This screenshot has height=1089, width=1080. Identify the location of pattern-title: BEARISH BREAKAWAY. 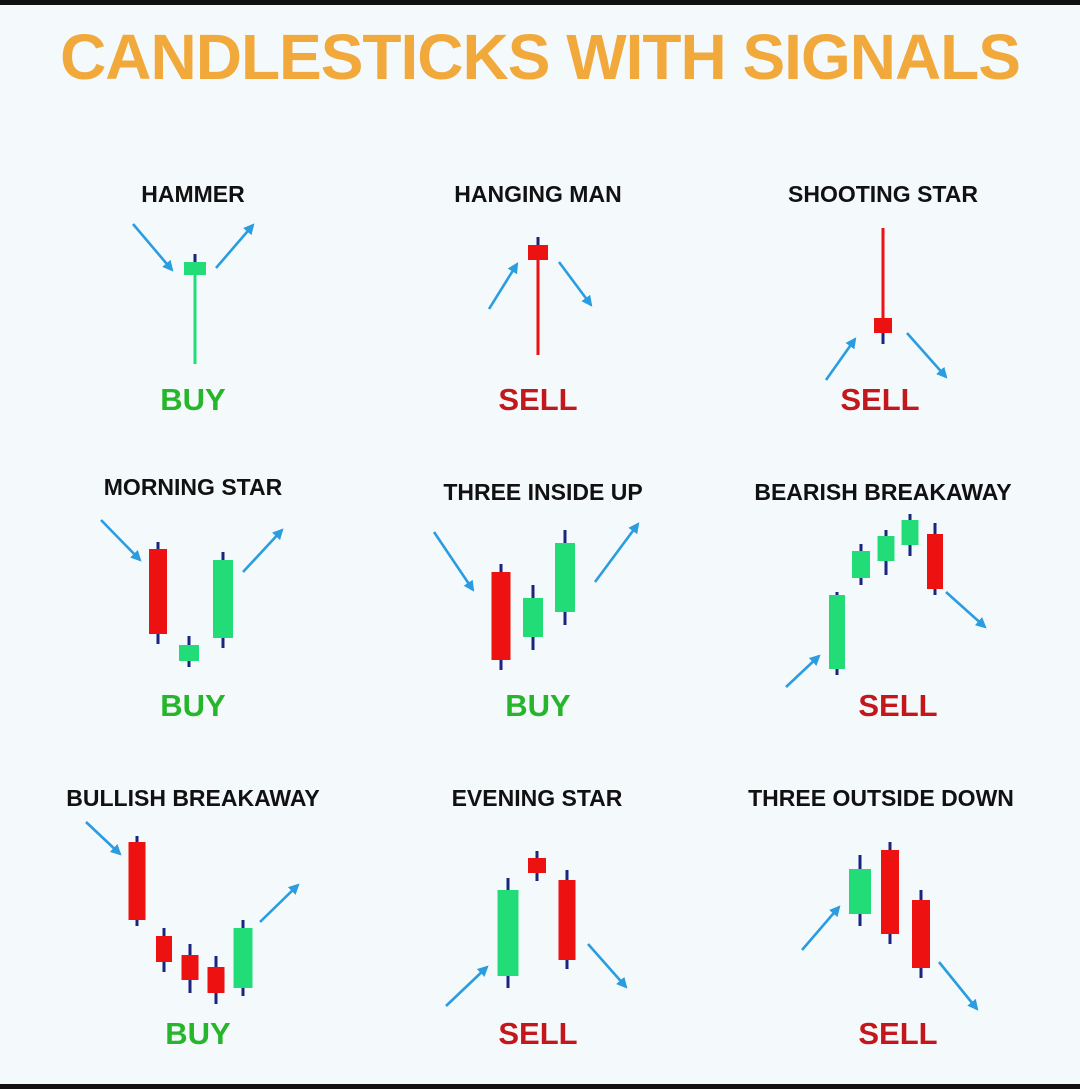
(882, 492).